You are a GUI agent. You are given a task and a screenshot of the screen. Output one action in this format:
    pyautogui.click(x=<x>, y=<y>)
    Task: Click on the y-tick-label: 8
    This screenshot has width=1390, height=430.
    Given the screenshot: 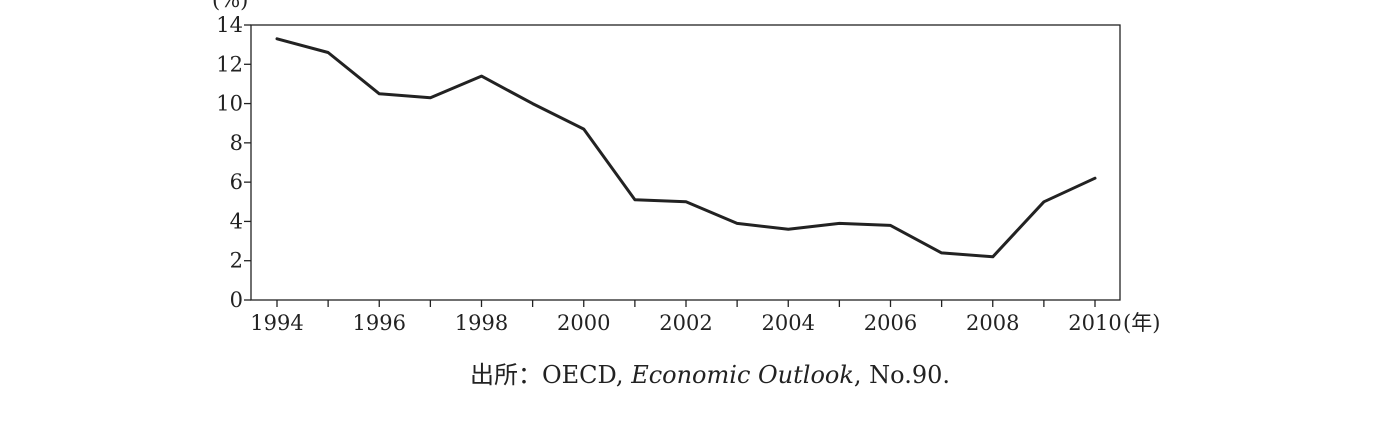 What is the action you would take?
    pyautogui.click(x=236, y=143)
    